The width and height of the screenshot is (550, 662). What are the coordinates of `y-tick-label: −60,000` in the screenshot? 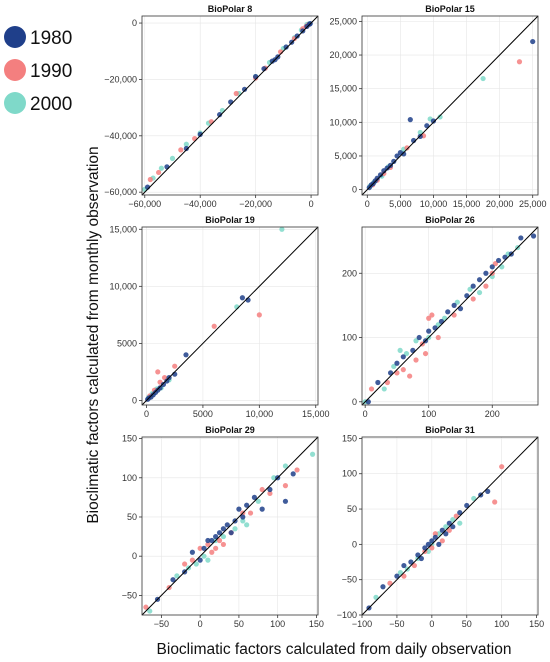 It's located at (120, 192).